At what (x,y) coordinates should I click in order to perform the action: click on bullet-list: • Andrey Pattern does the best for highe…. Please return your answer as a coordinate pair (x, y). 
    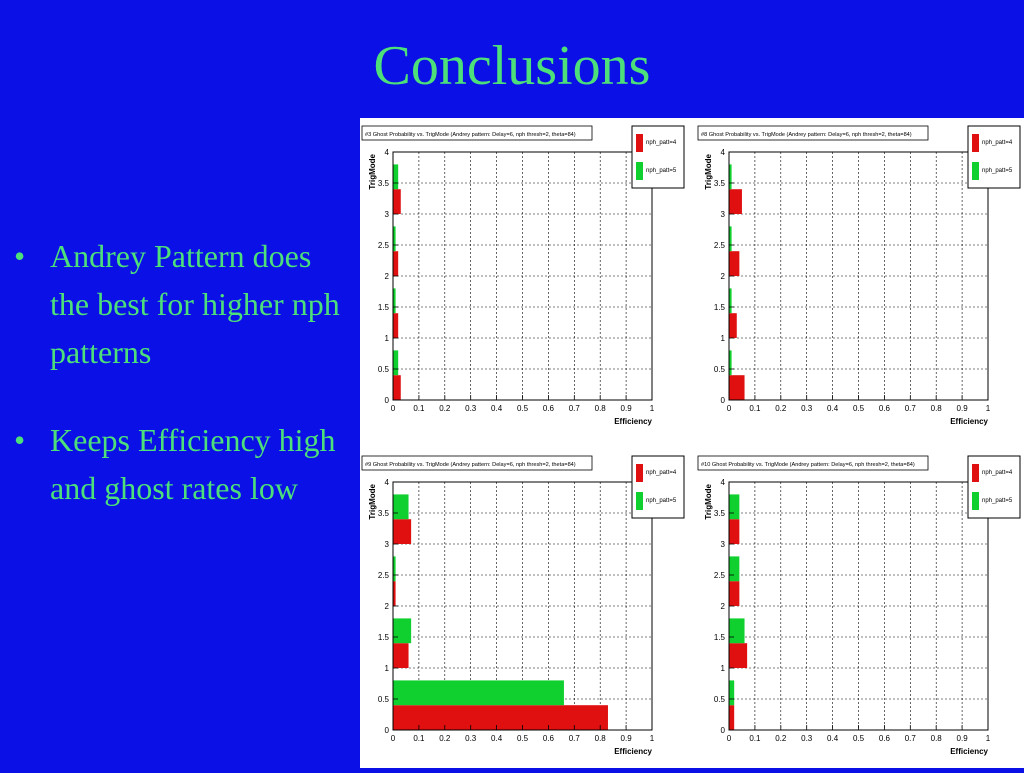
    Looking at the image, I should click on (179, 392).